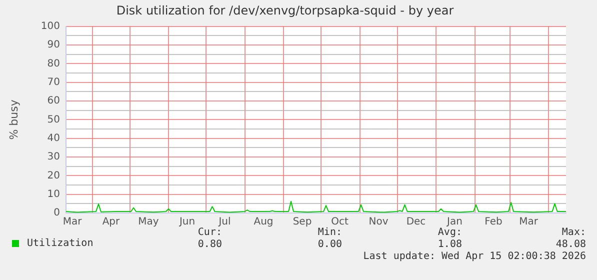 This screenshot has height=280, width=597. Describe the element at coordinates (148, 222) in the screenshot. I see `x-tick-label: May` at that location.